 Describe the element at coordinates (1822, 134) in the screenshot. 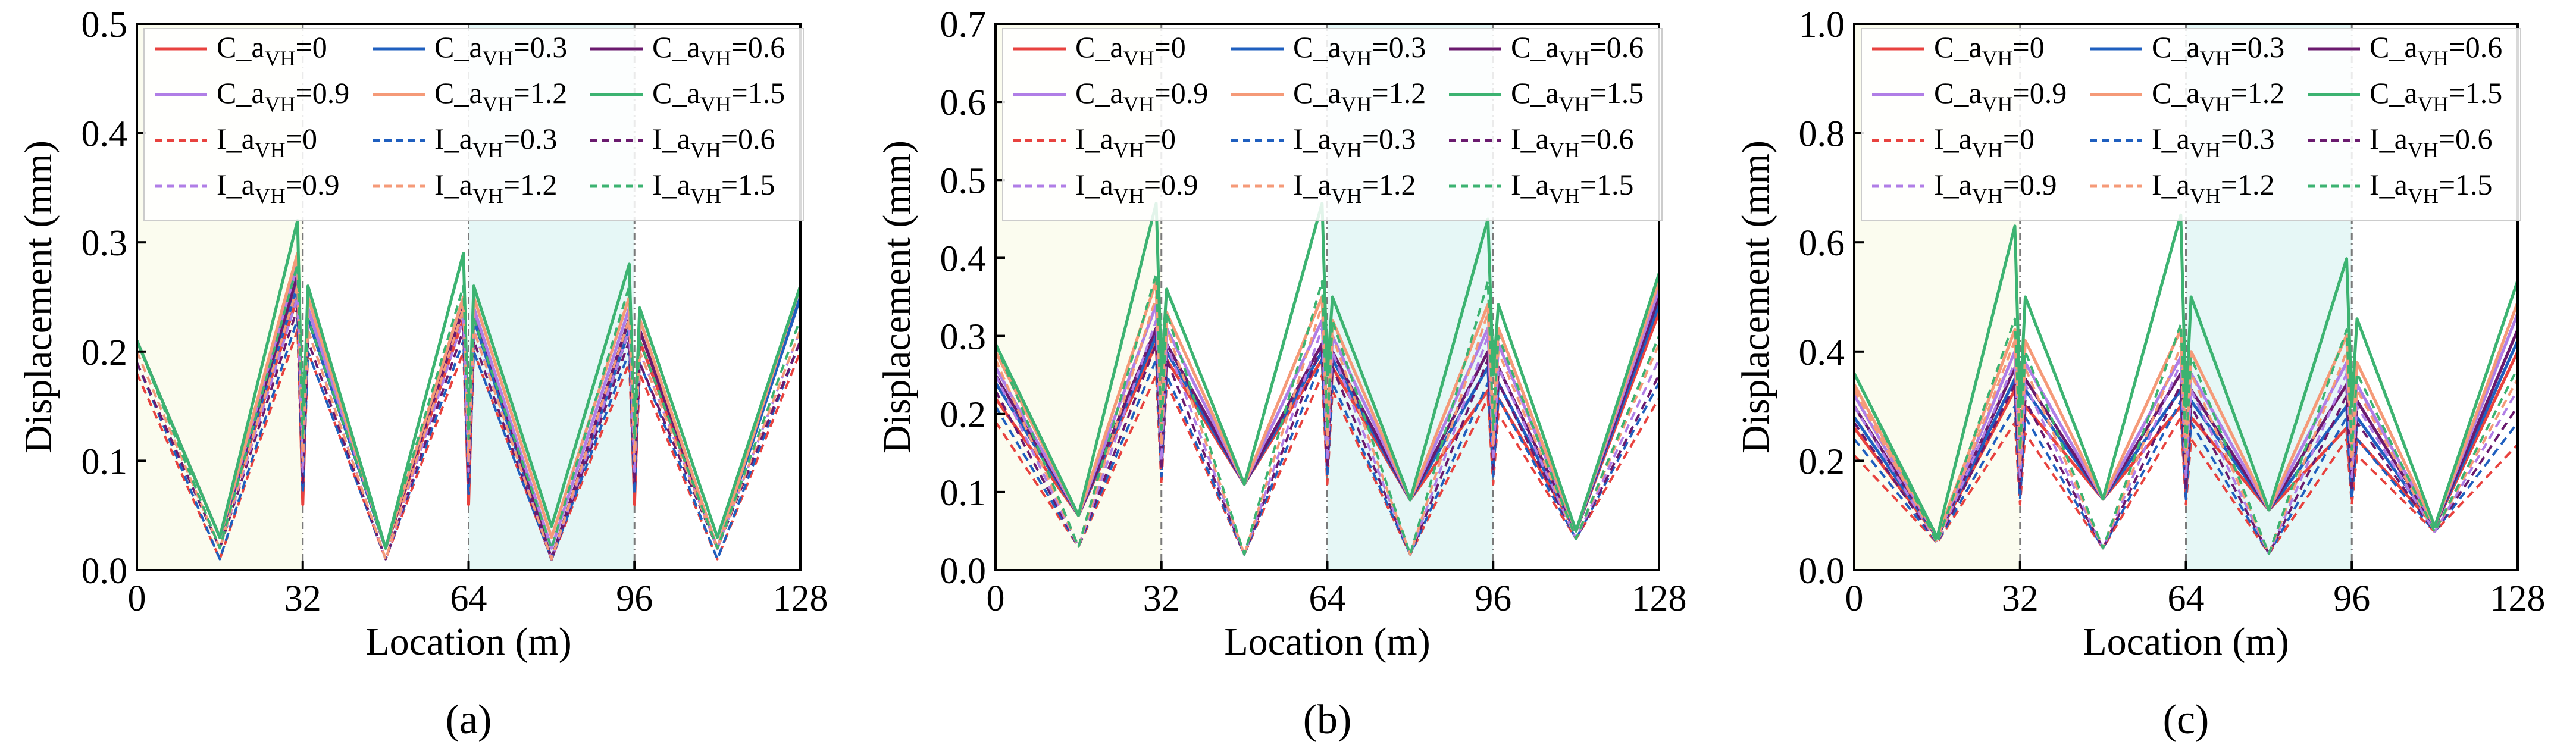

I see `y-tick-label: 0.8` at that location.